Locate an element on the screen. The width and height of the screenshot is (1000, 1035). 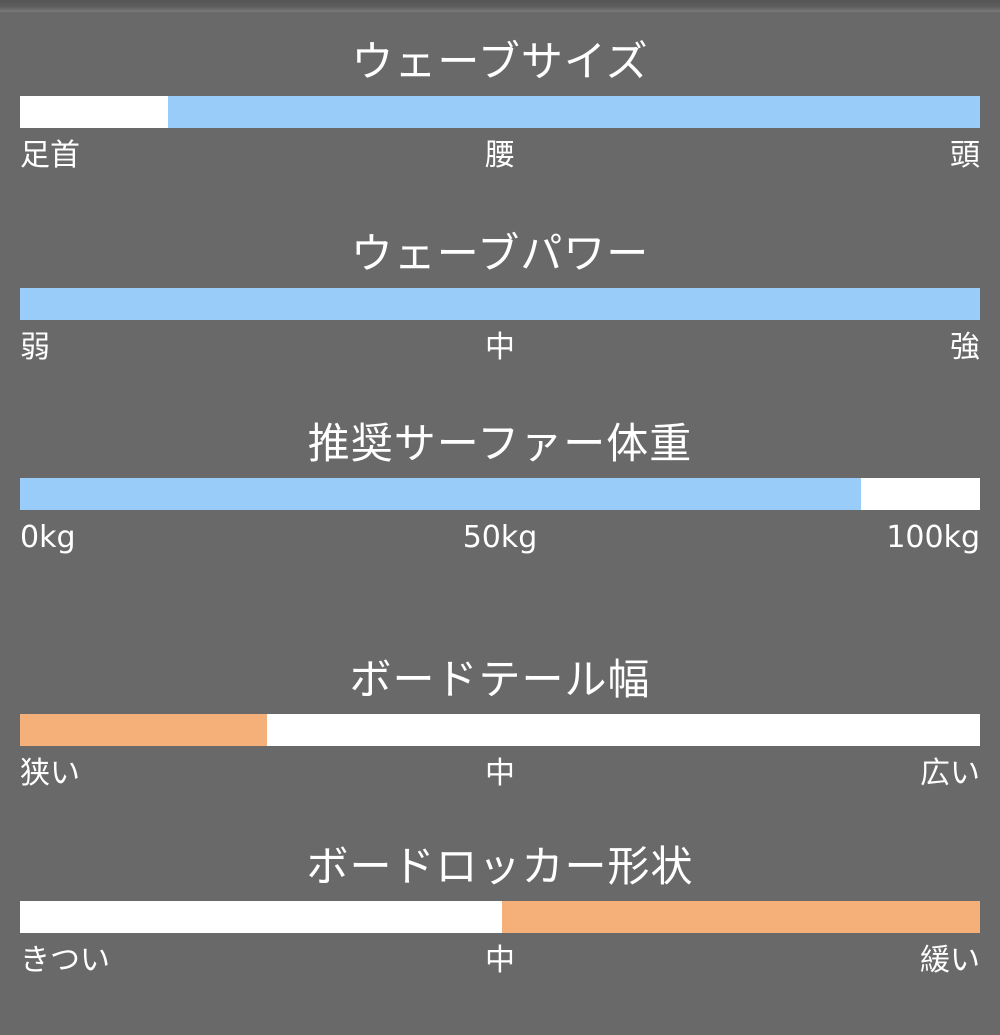
scale-label-right: 強 is located at coordinates (965, 347).